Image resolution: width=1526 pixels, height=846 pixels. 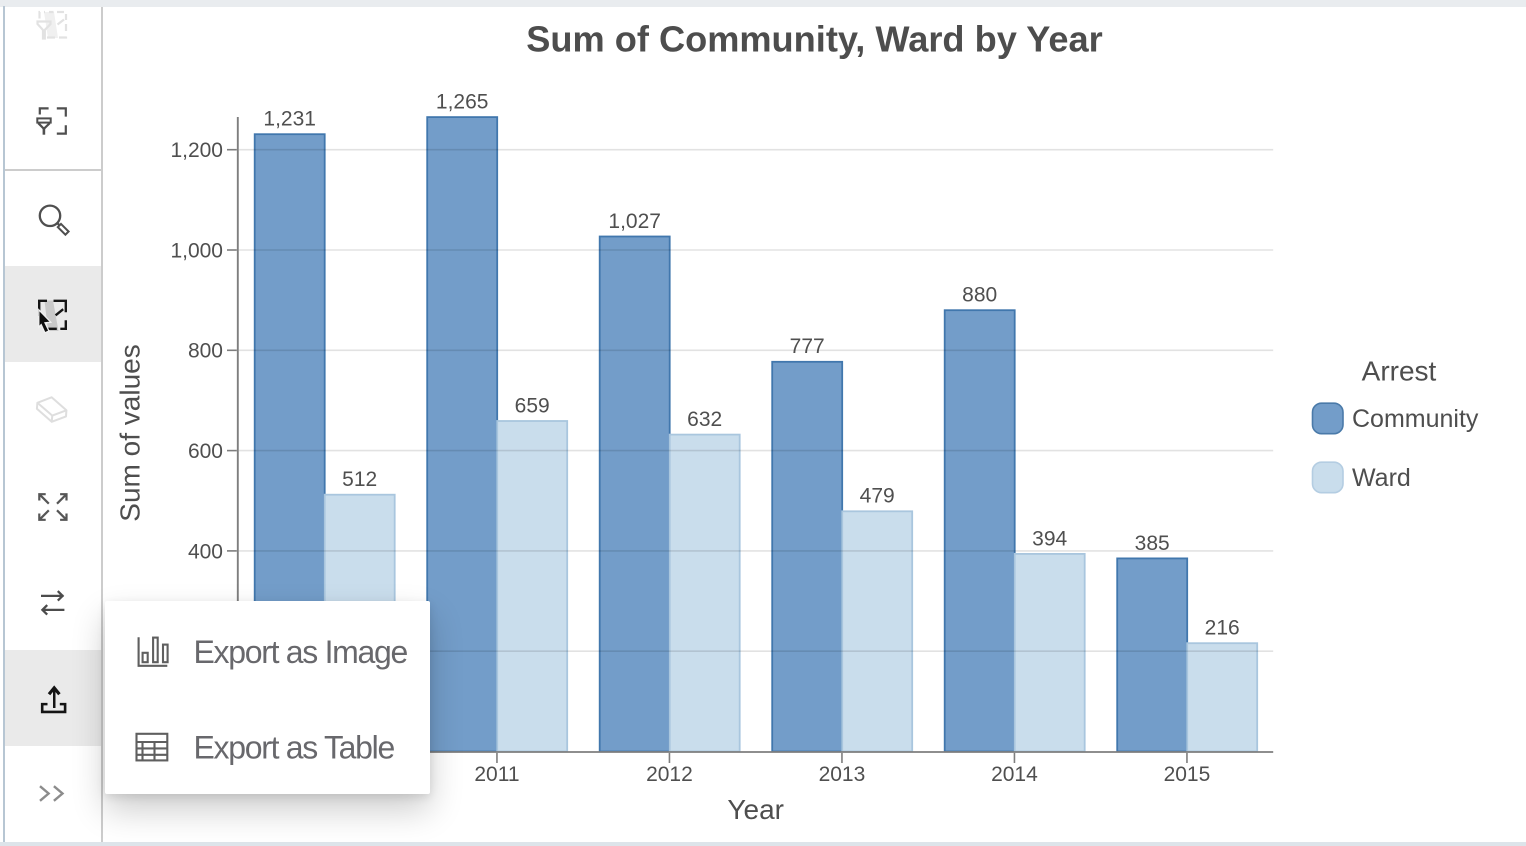 I want to click on svg-text: 479, so click(x=877, y=496).